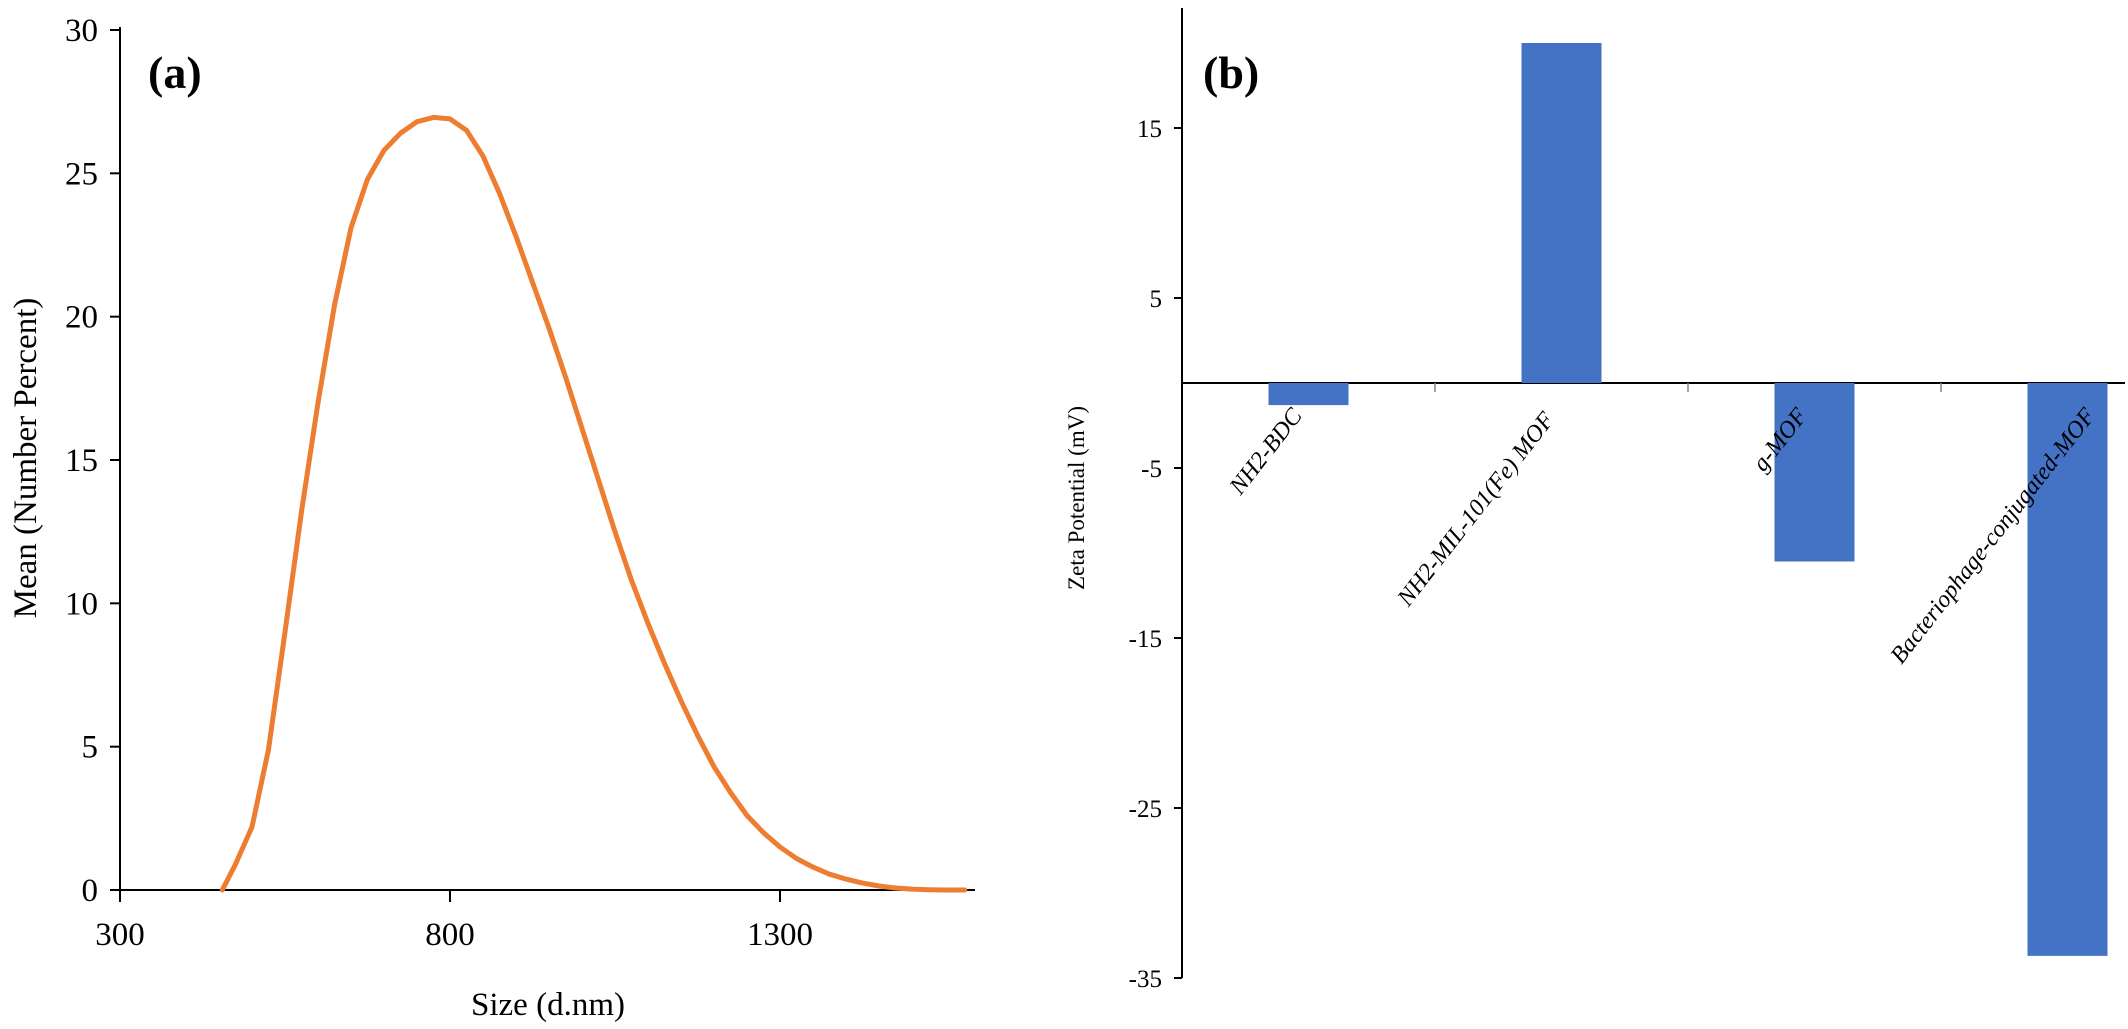 This screenshot has height=1029, width=2128. What do you see at coordinates (81, 604) in the screenshot?
I see `y-tick-label: 10` at bounding box center [81, 604].